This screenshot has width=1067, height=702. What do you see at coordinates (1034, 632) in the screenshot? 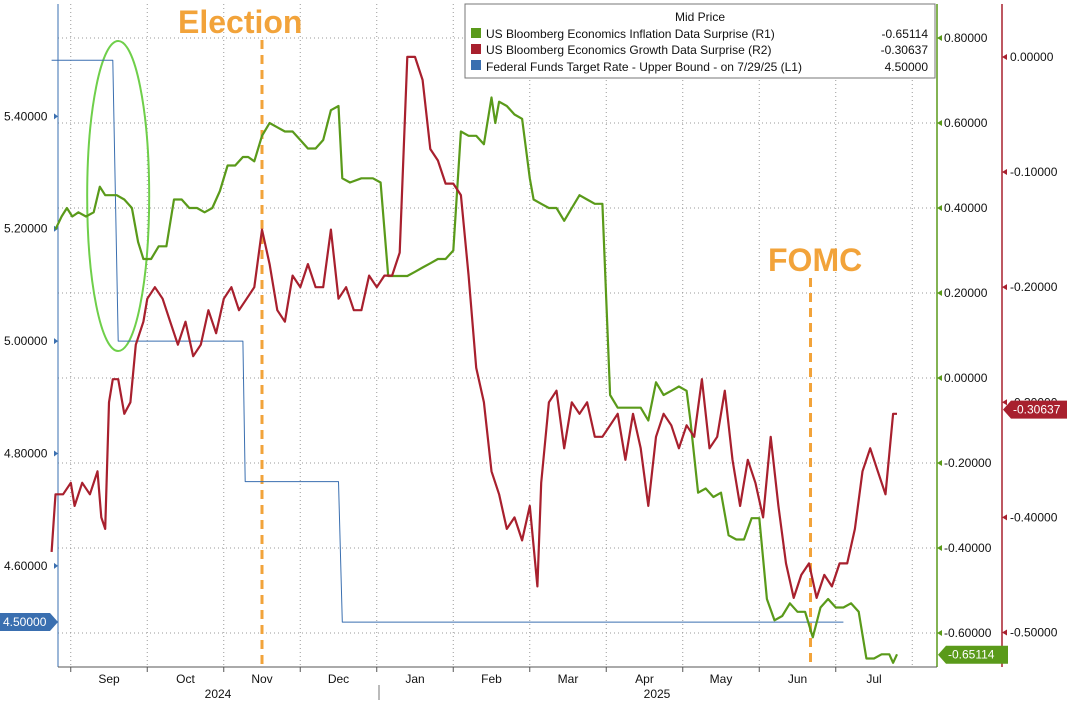
I see `right2-tick-label-5: -0.50000` at bounding box center [1034, 632].